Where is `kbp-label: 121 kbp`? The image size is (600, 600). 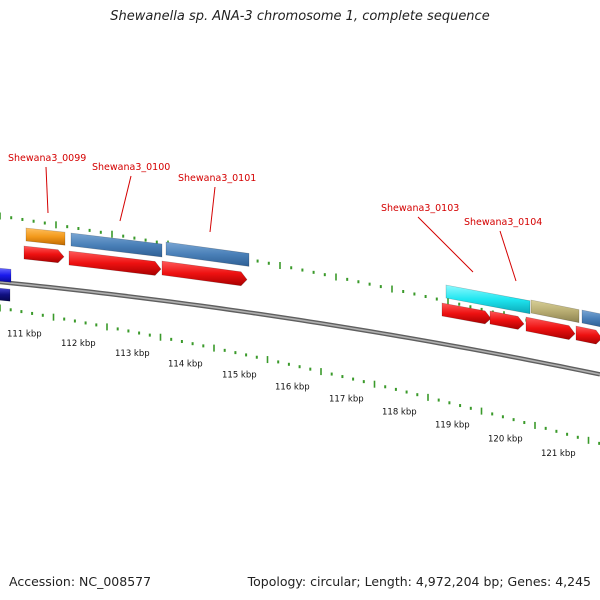 kbp-label: 121 kbp is located at coordinates (558, 454).